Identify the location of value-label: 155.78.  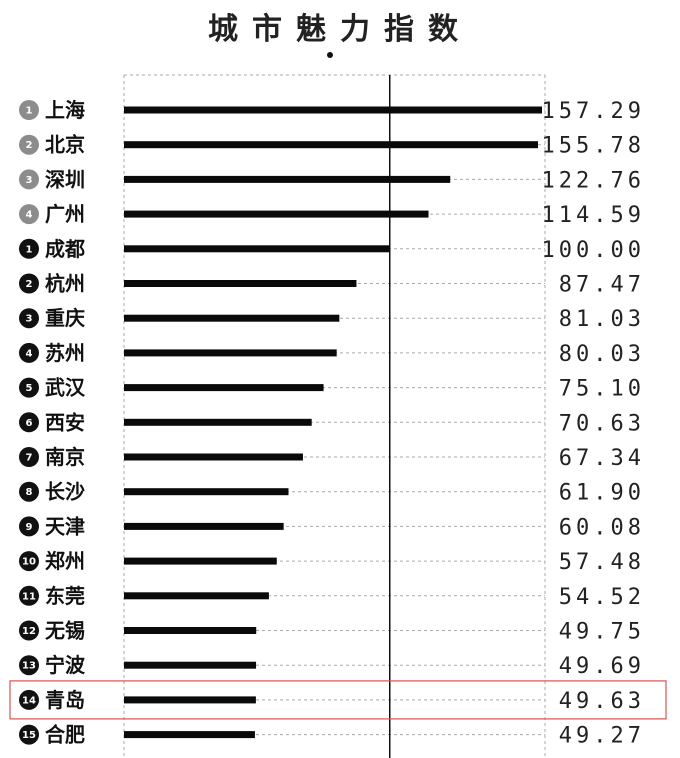
(593, 146).